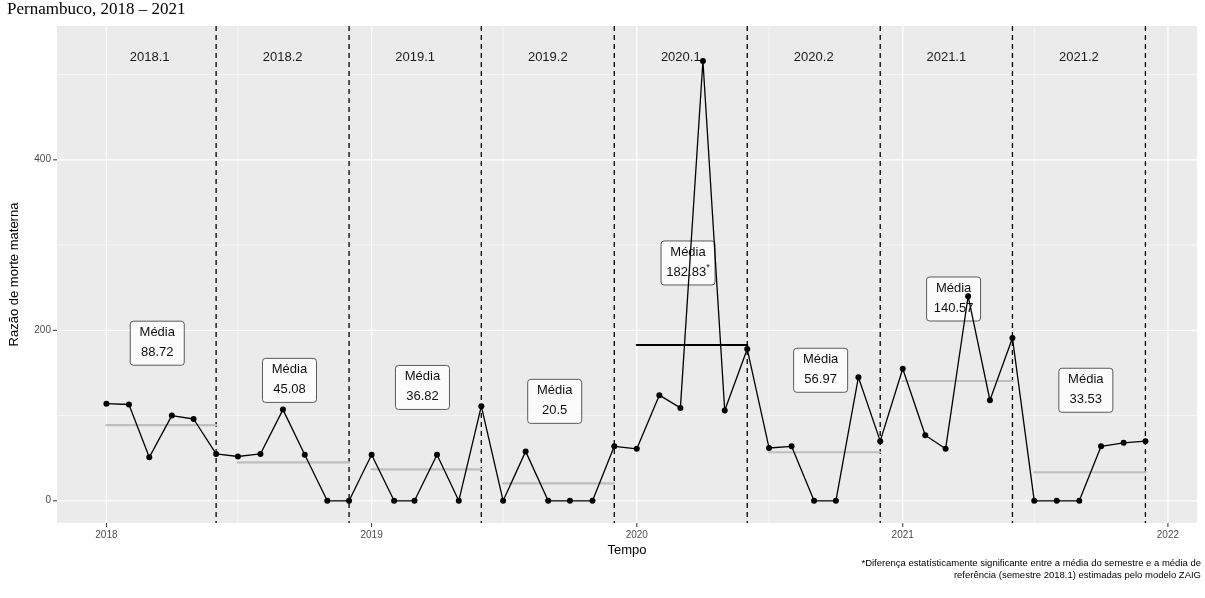 The width and height of the screenshot is (1205, 598). What do you see at coordinates (813, 57) in the screenshot?
I see `annotation: 2020.2` at bounding box center [813, 57].